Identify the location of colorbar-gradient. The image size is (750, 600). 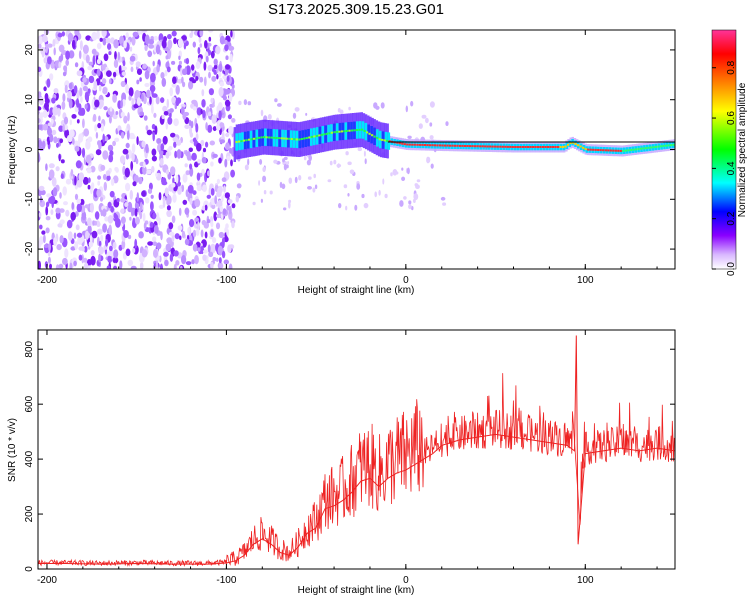
(724, 149).